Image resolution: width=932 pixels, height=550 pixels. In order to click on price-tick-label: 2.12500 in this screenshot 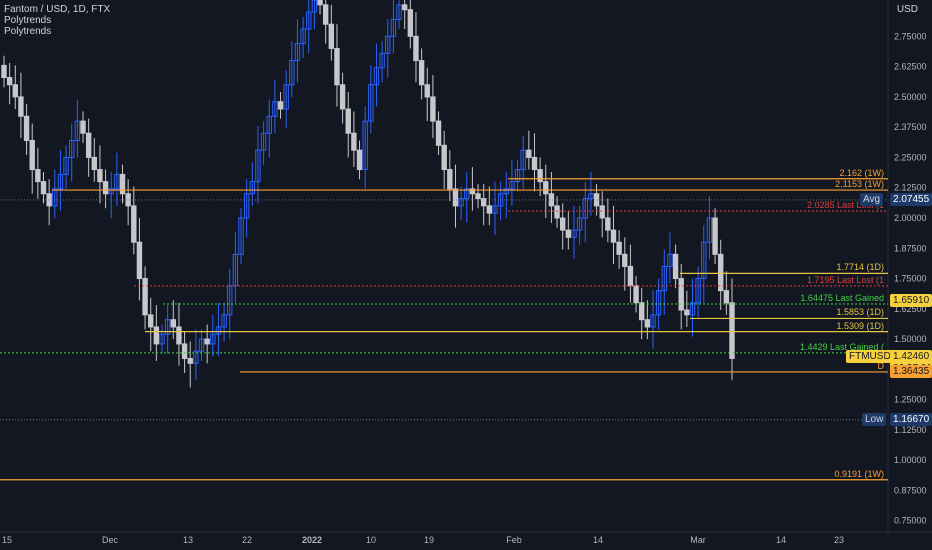, I will do `click(910, 188)`.